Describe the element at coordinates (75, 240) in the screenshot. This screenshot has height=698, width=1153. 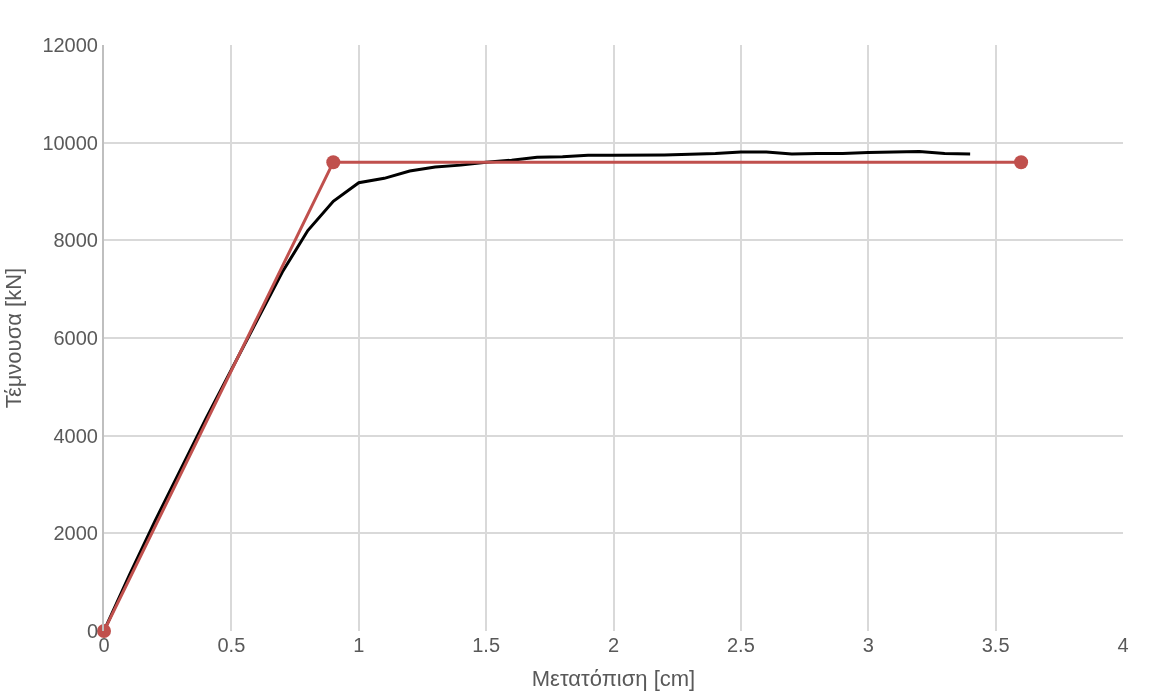
I see `y-tick-label: 8000` at that location.